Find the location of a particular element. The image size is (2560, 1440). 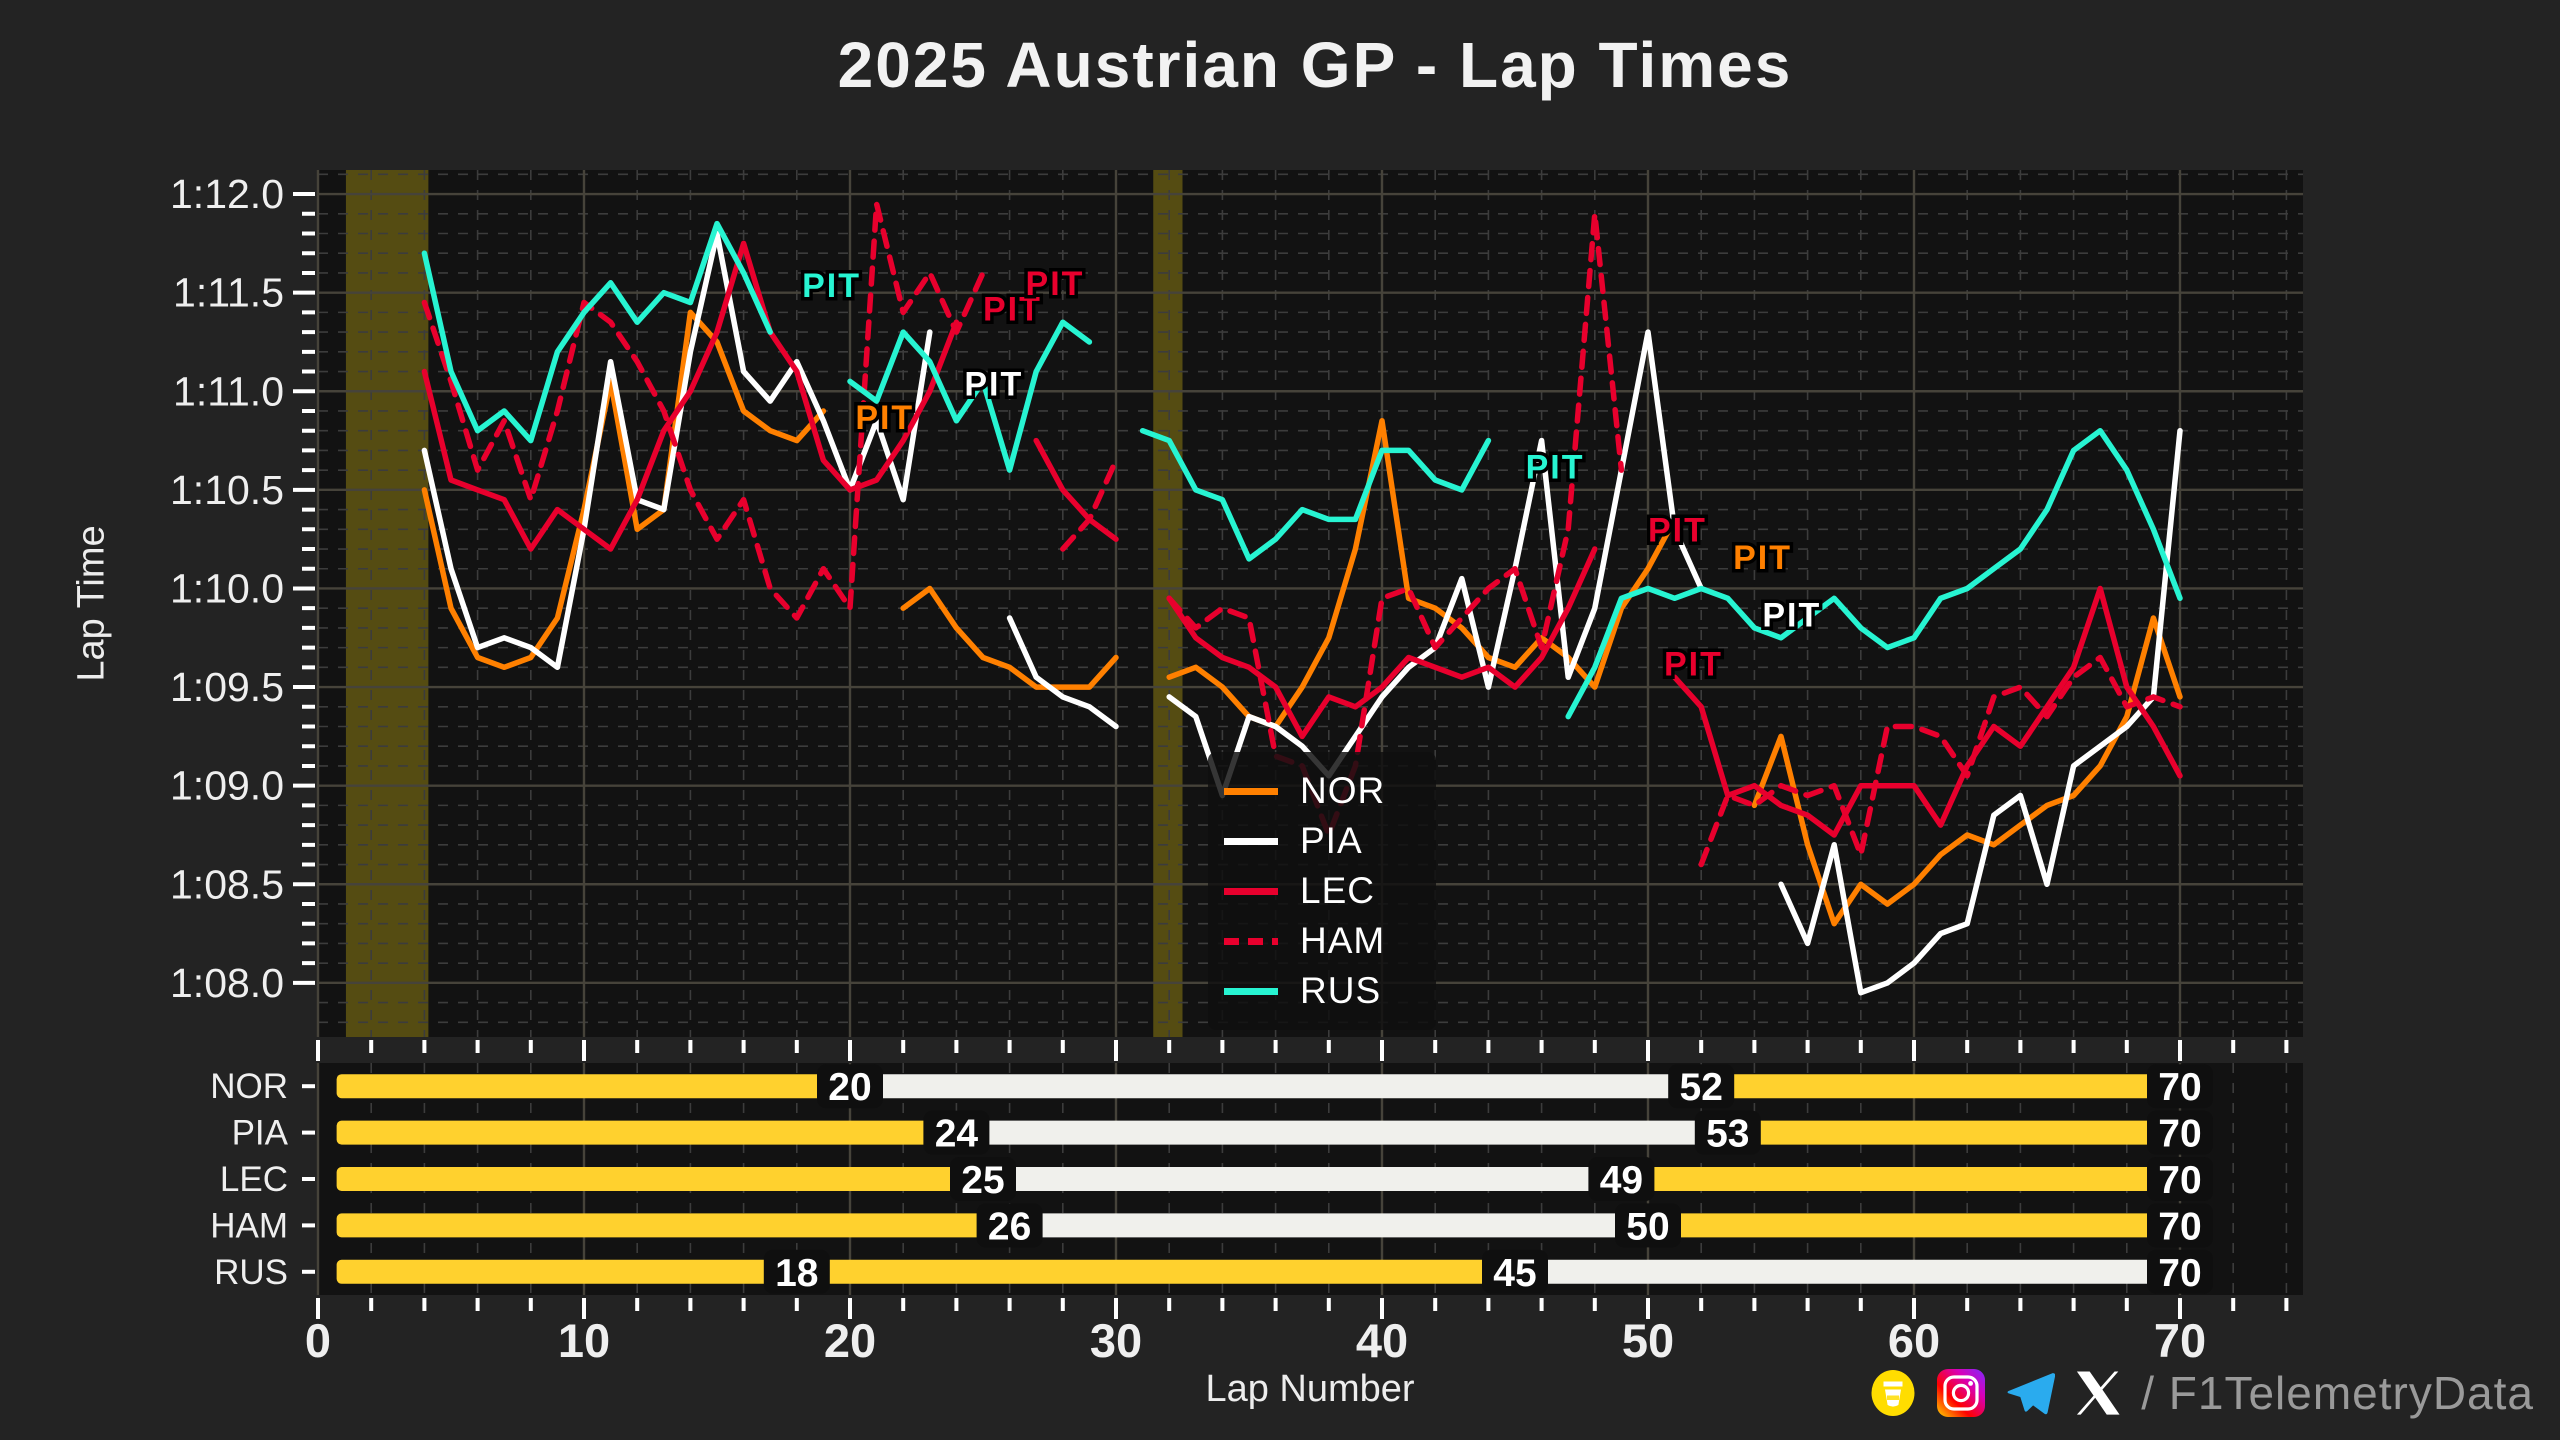

ham-line-sample is located at coordinates (1251, 941).